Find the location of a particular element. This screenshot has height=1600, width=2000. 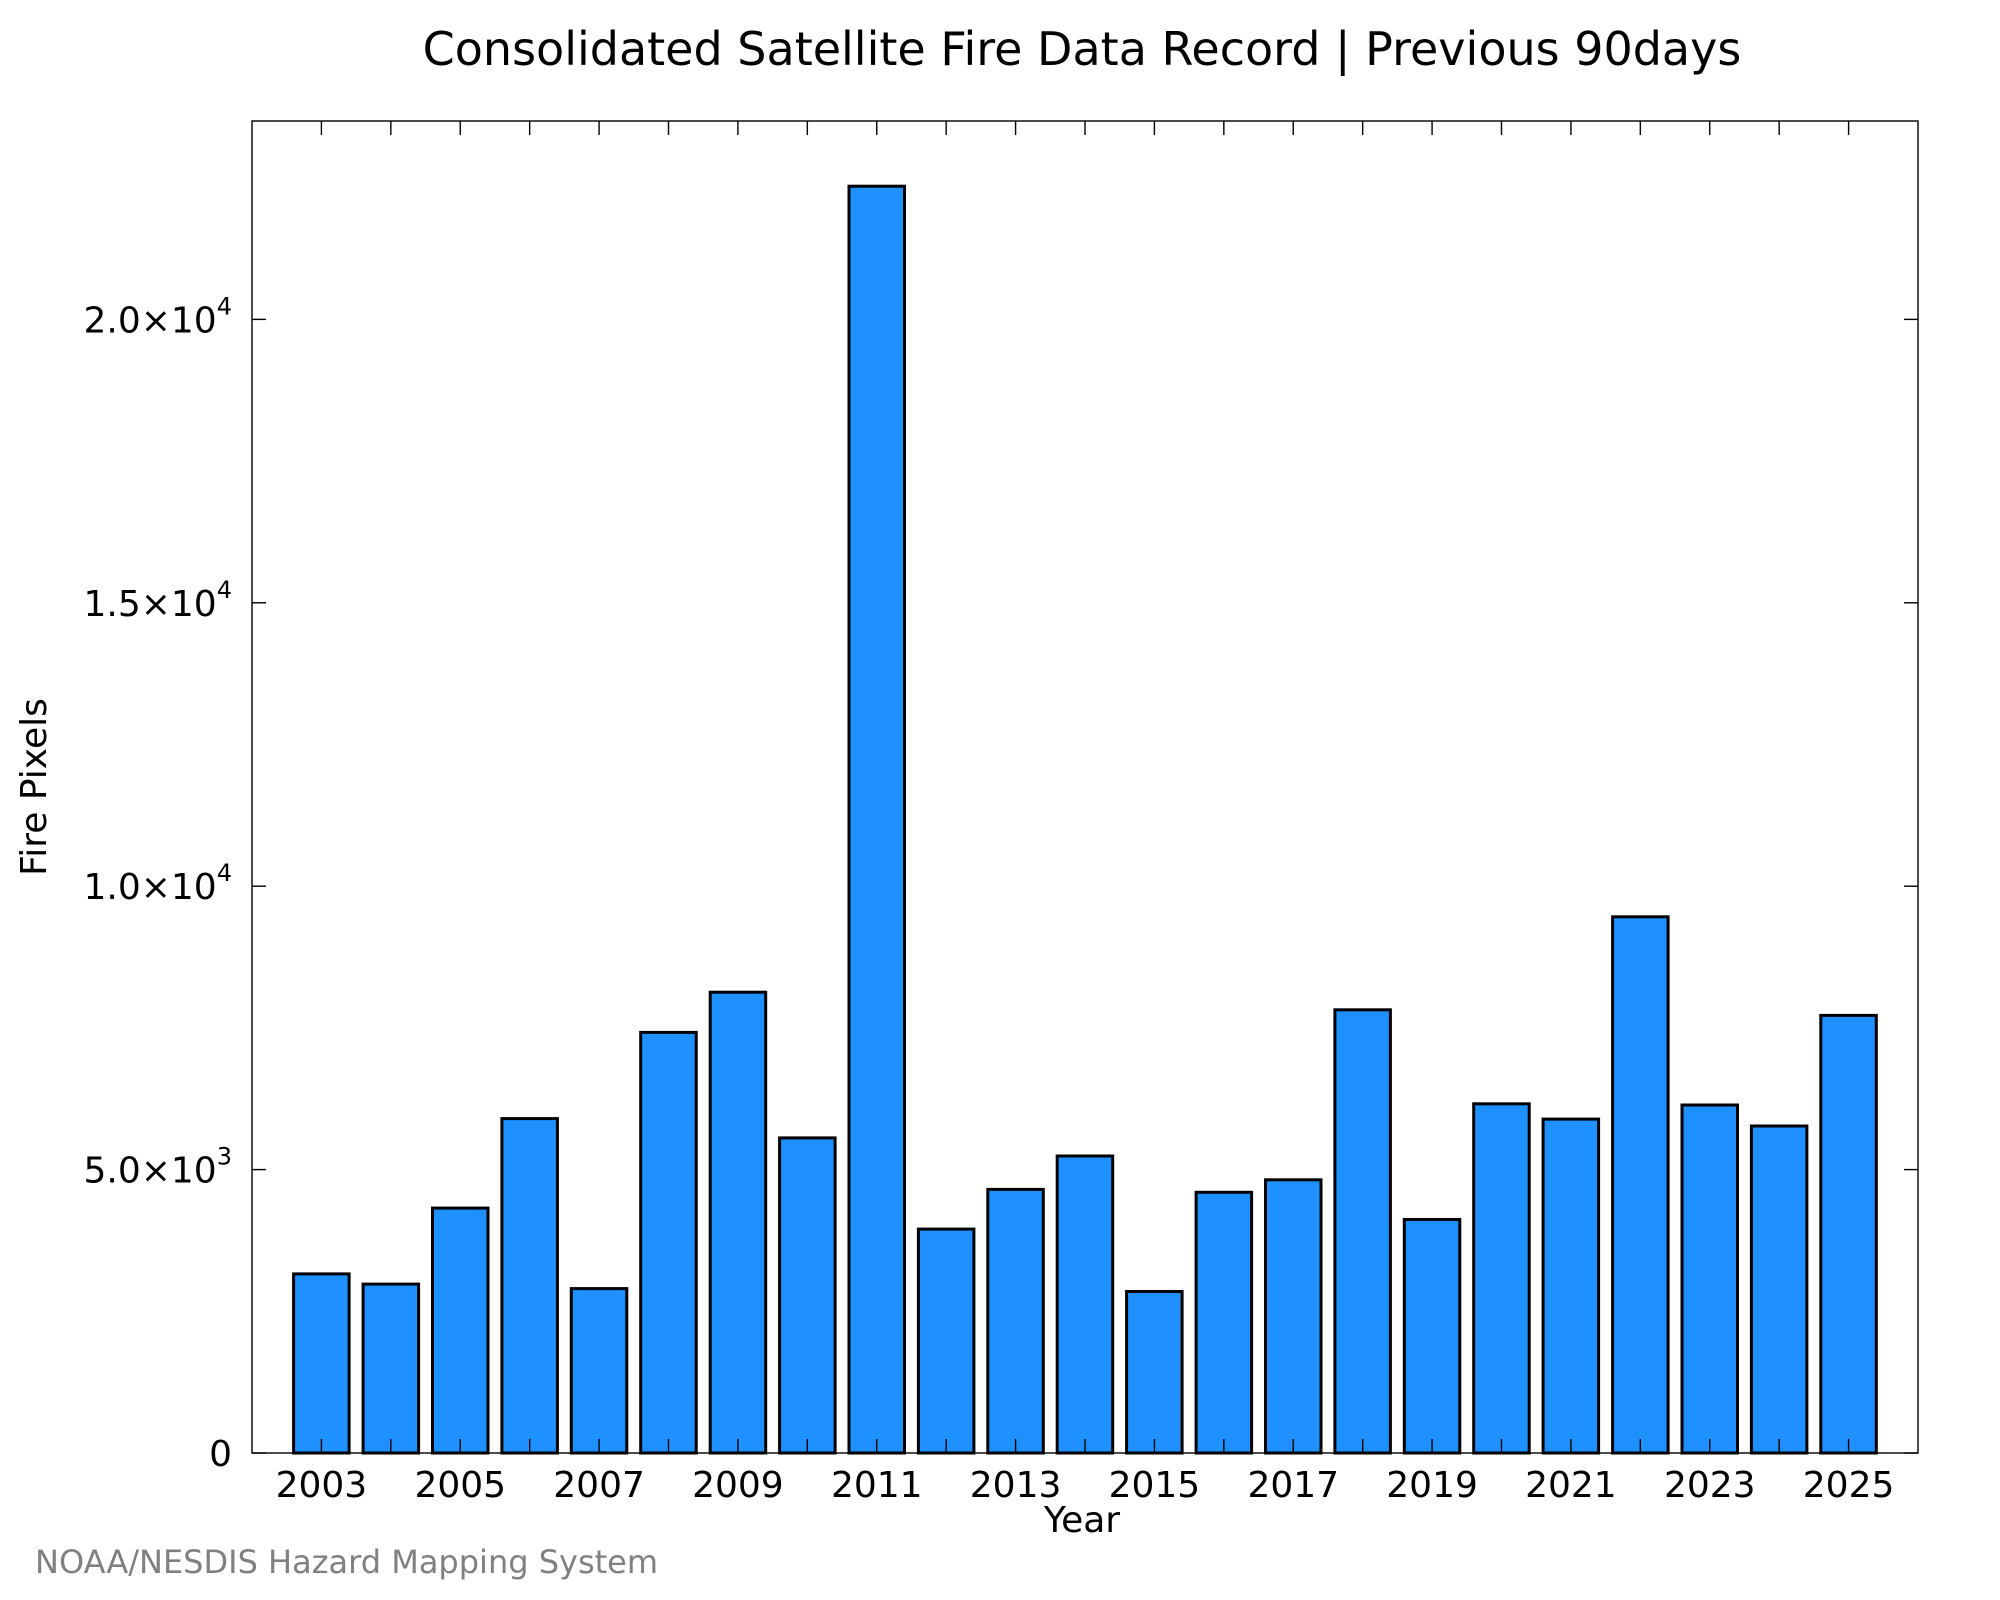

bar-2015 is located at coordinates (1154, 1372).